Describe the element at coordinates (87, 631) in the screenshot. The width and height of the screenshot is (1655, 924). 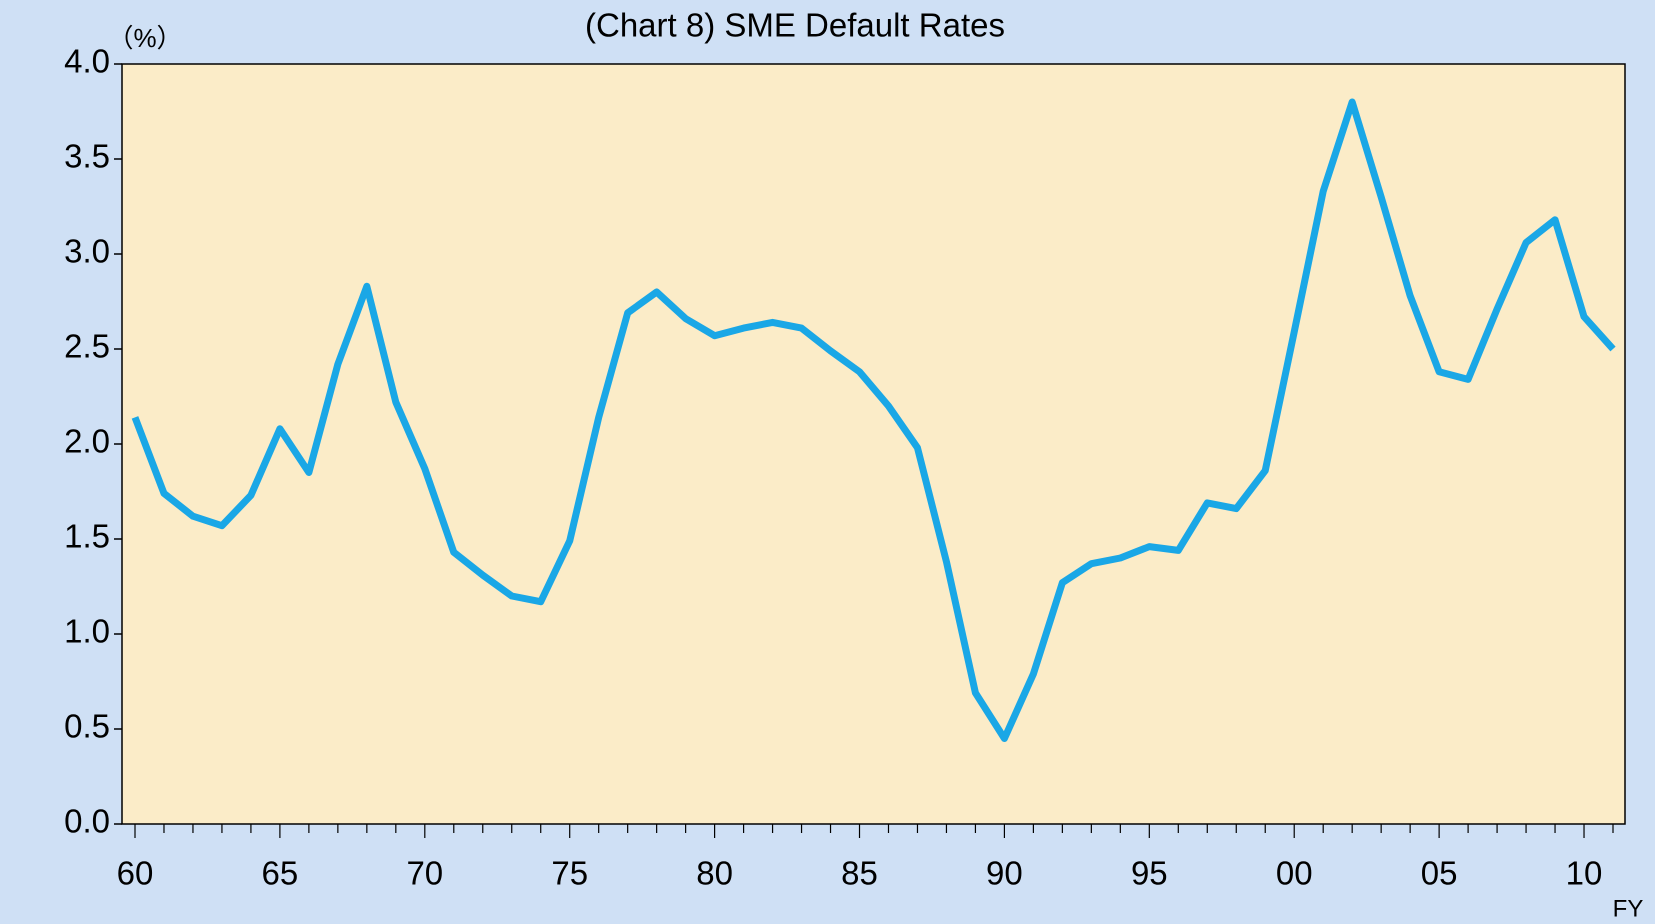
I see `y-tick-label: 1.0` at that location.